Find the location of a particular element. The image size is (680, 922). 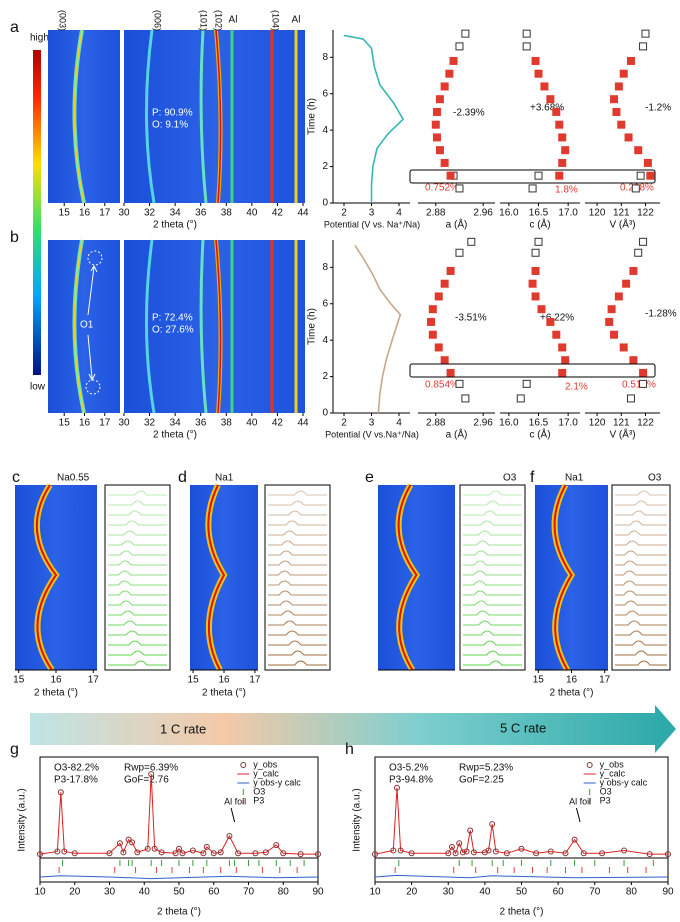

x-tick-label: 10 is located at coordinates (375, 892).